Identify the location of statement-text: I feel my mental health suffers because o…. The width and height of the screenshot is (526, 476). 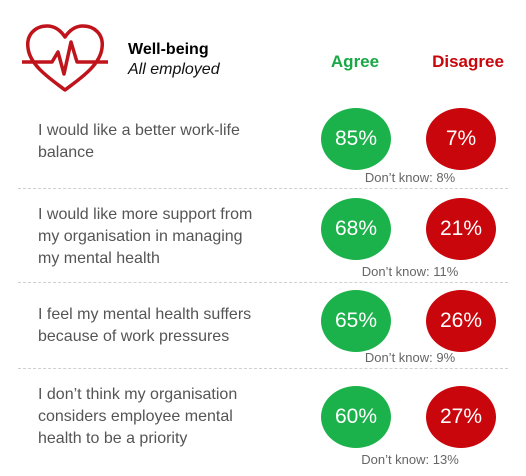
(173, 326).